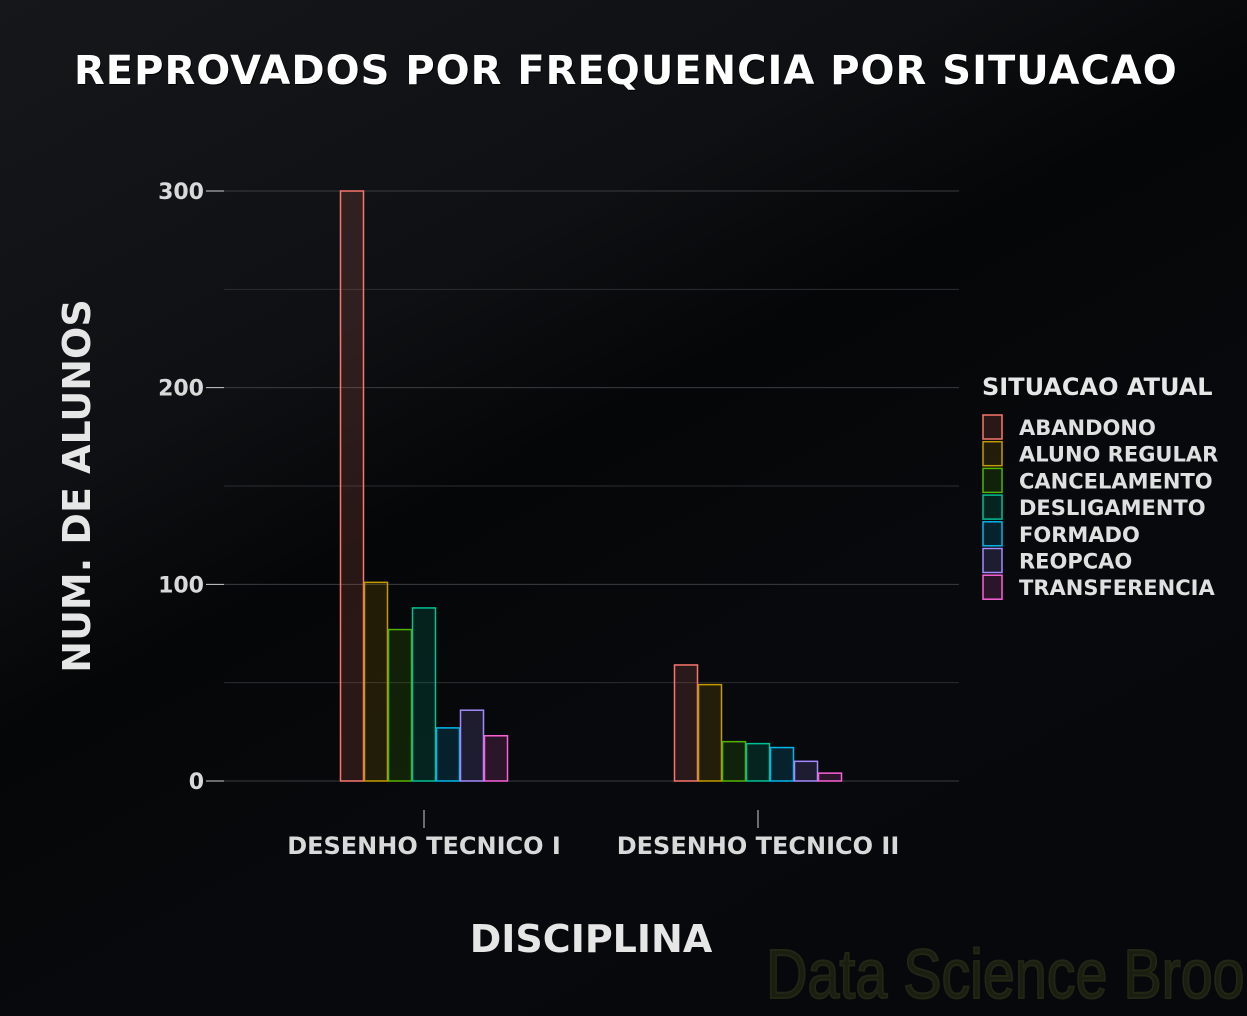  What do you see at coordinates (992, 587) in the screenshot?
I see `legend-key-transferencia` at bounding box center [992, 587].